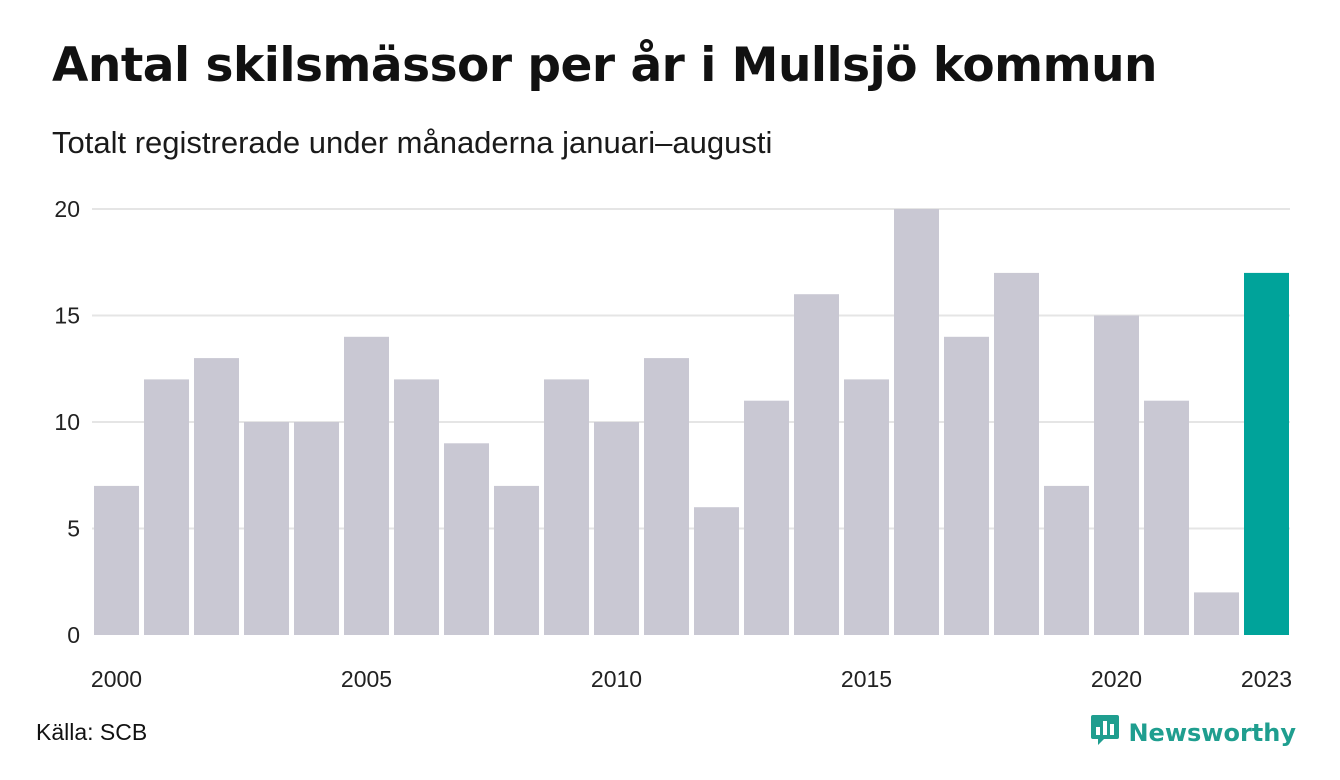 This screenshot has height=780, width=1340. Describe the element at coordinates (1105, 732) in the screenshot. I see `newsworthy-logo-icon` at that location.